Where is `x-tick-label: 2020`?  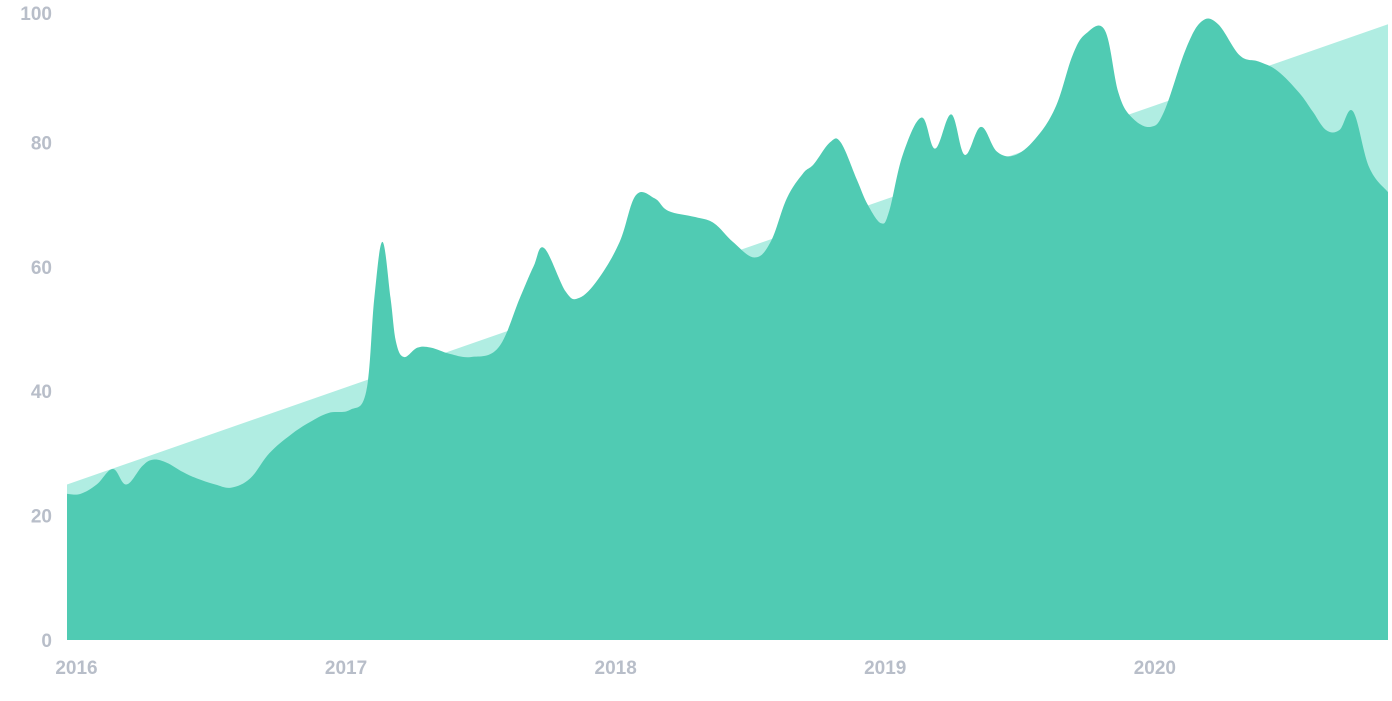 x-tick-label: 2020 is located at coordinates (1155, 668).